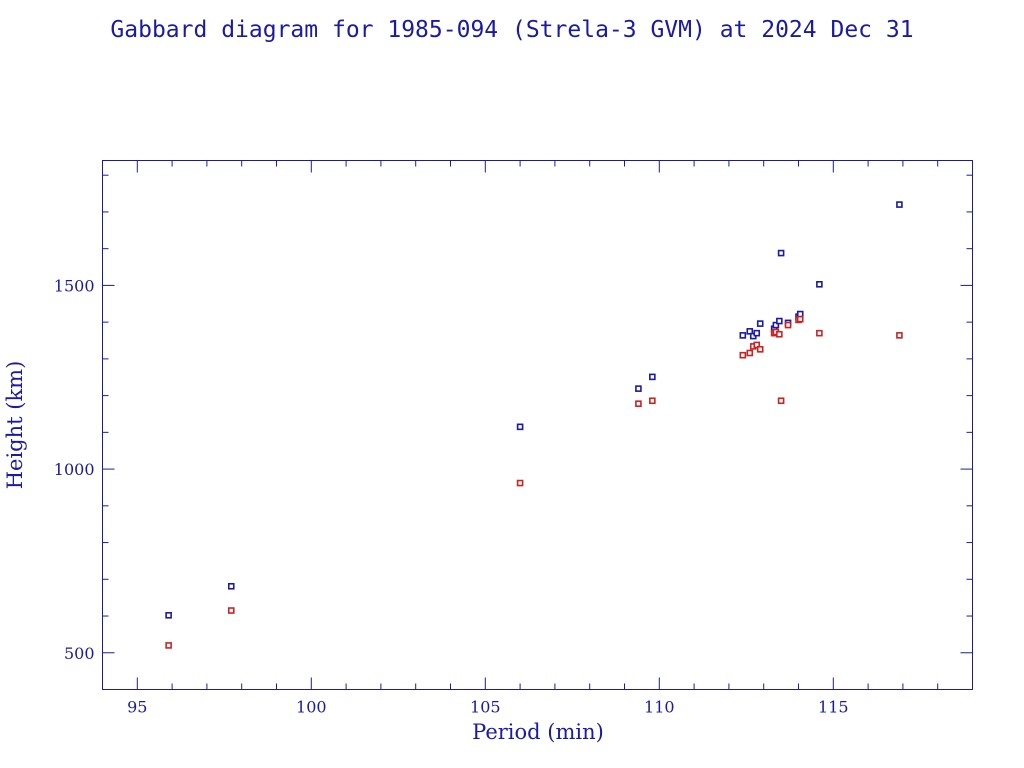 This screenshot has width=1024, height=768. What do you see at coordinates (659, 707) in the screenshot?
I see `x-tick-label: 110` at bounding box center [659, 707].